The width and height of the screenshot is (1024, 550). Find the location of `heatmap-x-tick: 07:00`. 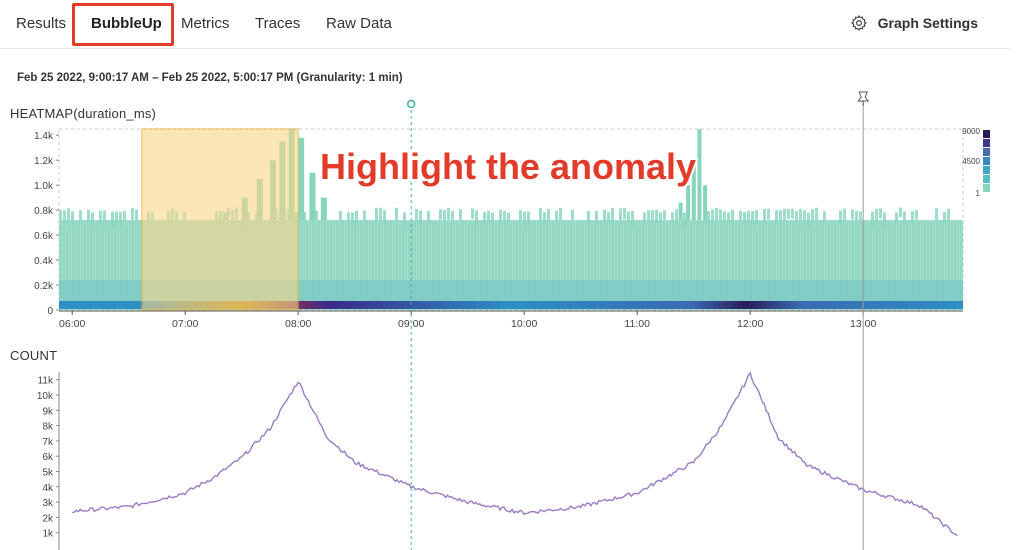

heatmap-x-tick: 07:00 is located at coordinates (185, 324).